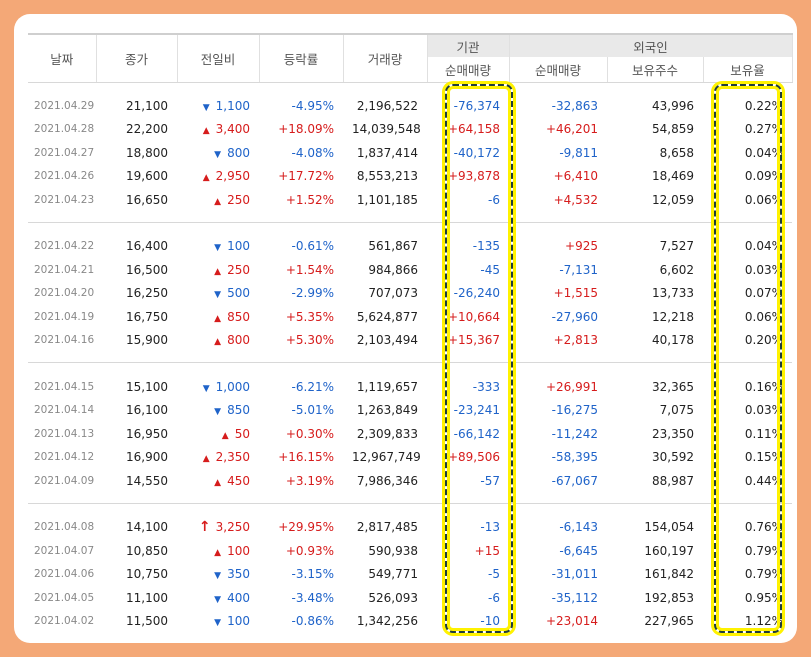 The image size is (811, 657). What do you see at coordinates (301, 58) in the screenshot?
I see `header-rate: 등락률` at bounding box center [301, 58].